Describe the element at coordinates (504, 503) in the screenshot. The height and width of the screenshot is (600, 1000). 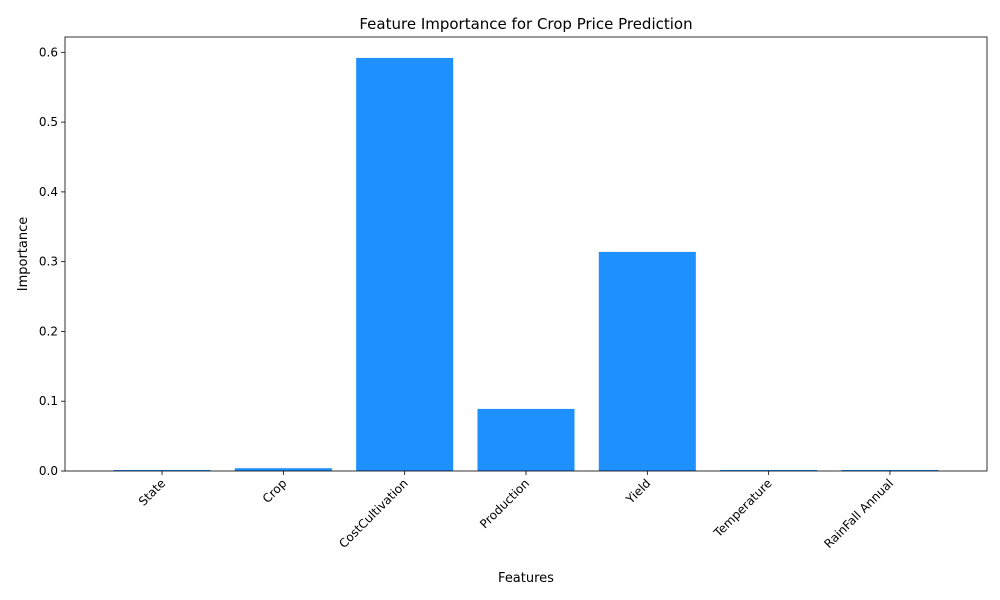
I see `x-tick-label: Production` at that location.